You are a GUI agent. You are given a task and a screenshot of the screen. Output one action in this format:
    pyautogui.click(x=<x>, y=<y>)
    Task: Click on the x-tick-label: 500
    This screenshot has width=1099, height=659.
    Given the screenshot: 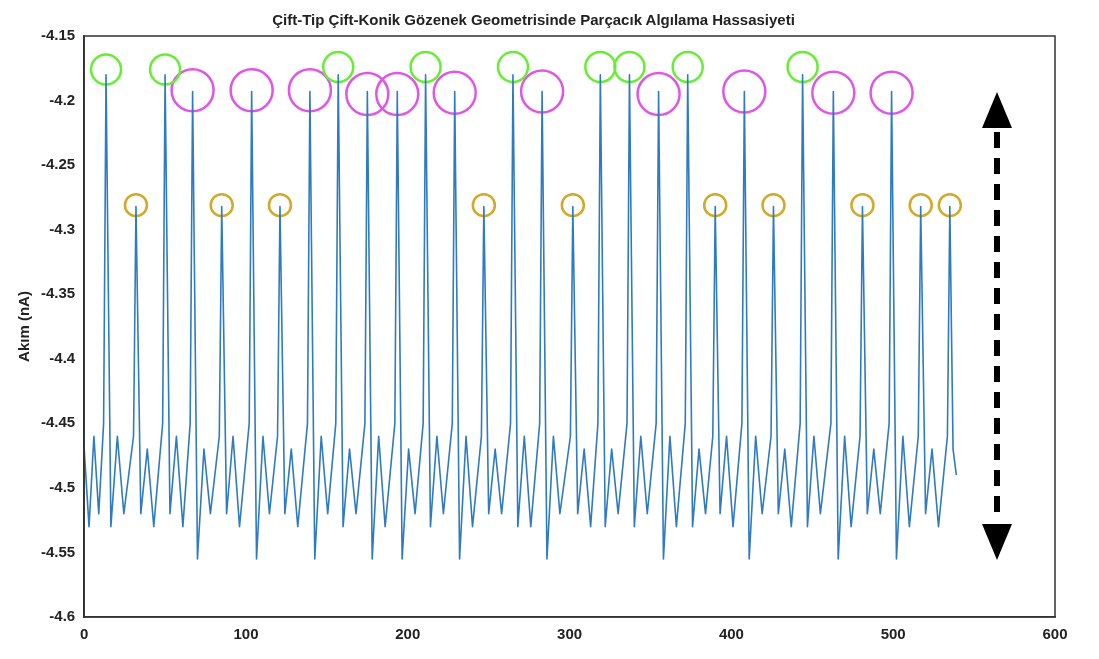 What is the action you would take?
    pyautogui.click(x=893, y=634)
    